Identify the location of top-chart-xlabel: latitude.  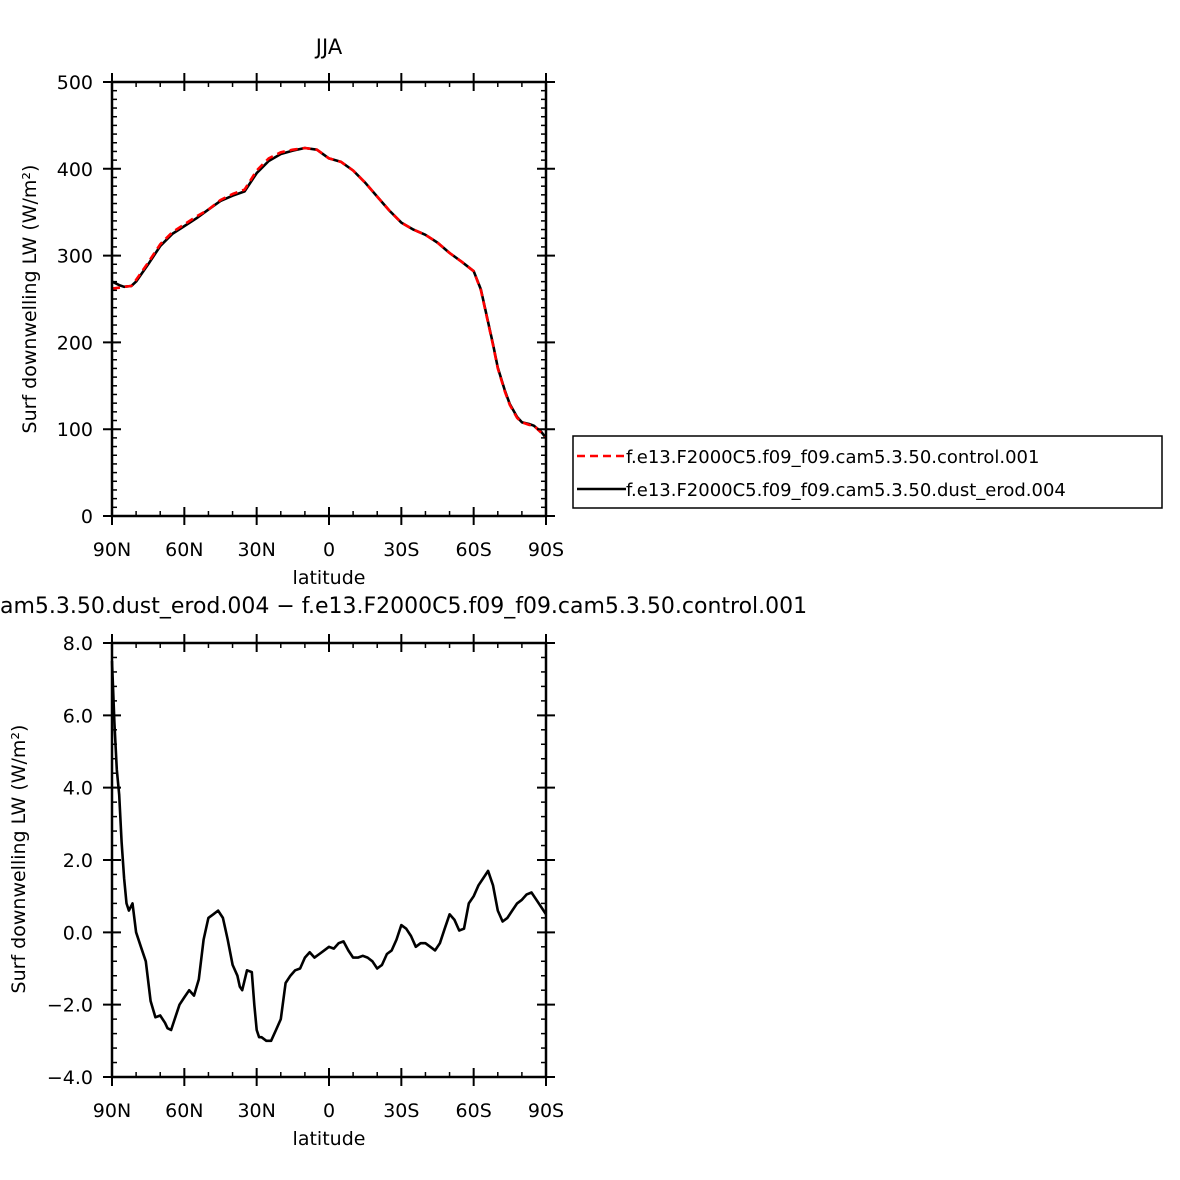
(329, 578).